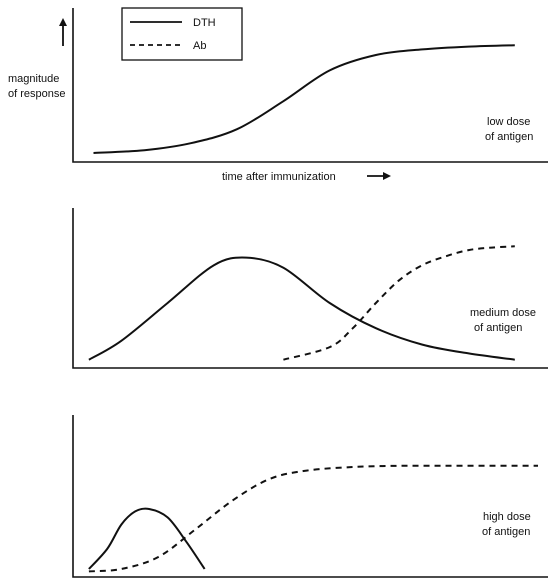 This screenshot has width=550, height=585. I want to click on legend: DTH Ab, so click(182, 34).